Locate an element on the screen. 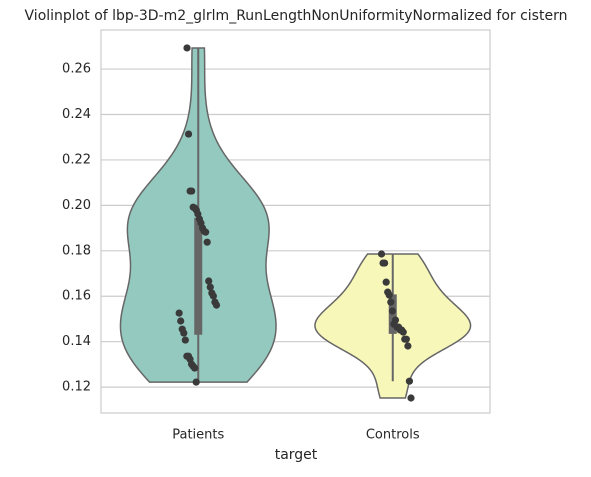 The width and height of the screenshot is (591, 477). y-tick-label: 0.20 is located at coordinates (76, 205).